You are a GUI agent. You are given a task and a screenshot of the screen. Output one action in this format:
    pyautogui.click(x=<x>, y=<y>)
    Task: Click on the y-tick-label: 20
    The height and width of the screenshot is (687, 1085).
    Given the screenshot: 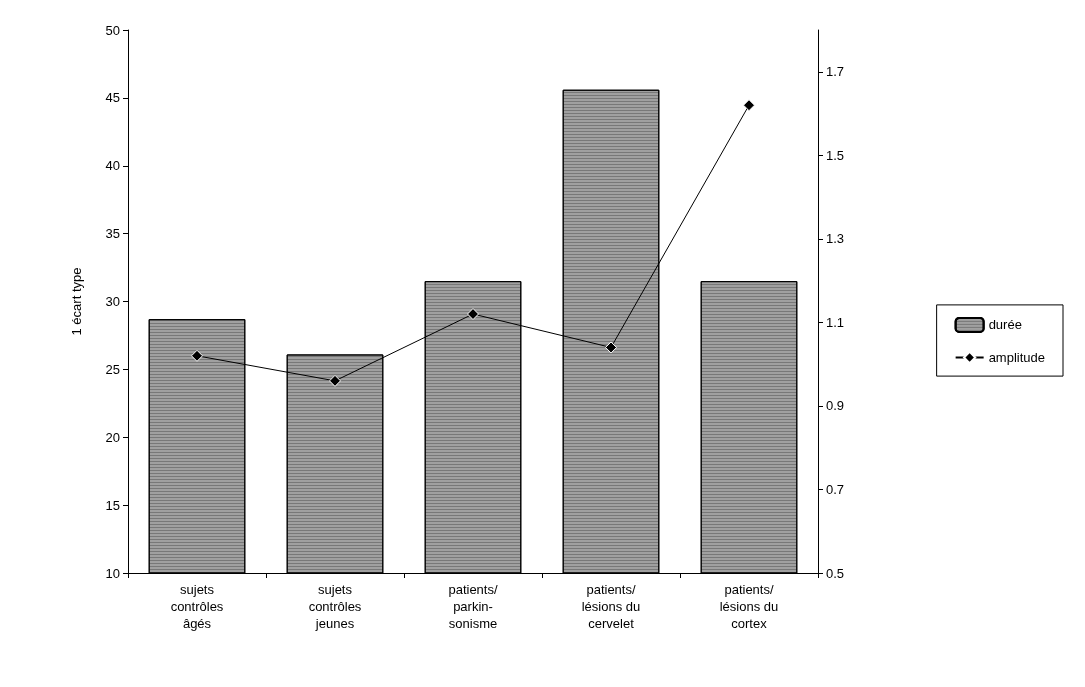 What is the action you would take?
    pyautogui.click(x=112, y=437)
    